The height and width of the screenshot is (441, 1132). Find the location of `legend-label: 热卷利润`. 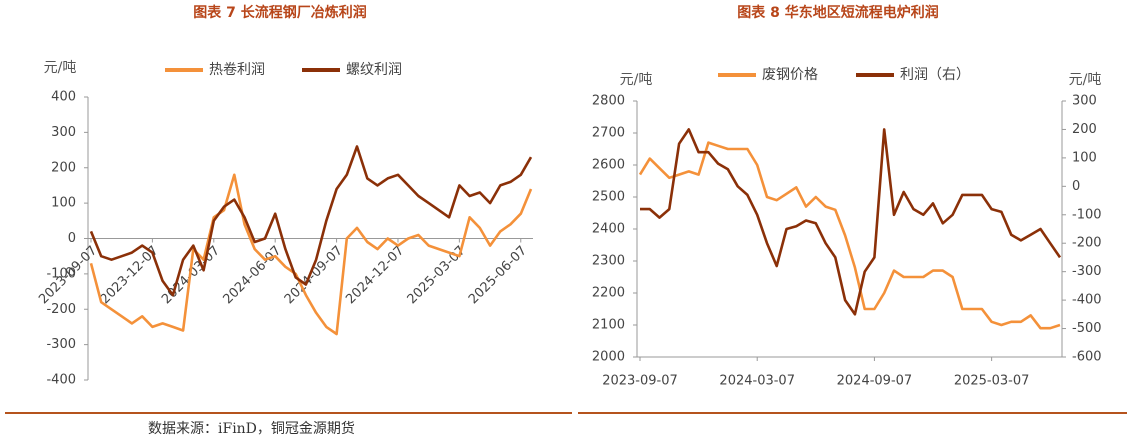

legend-label: 热卷利润 is located at coordinates (237, 70).